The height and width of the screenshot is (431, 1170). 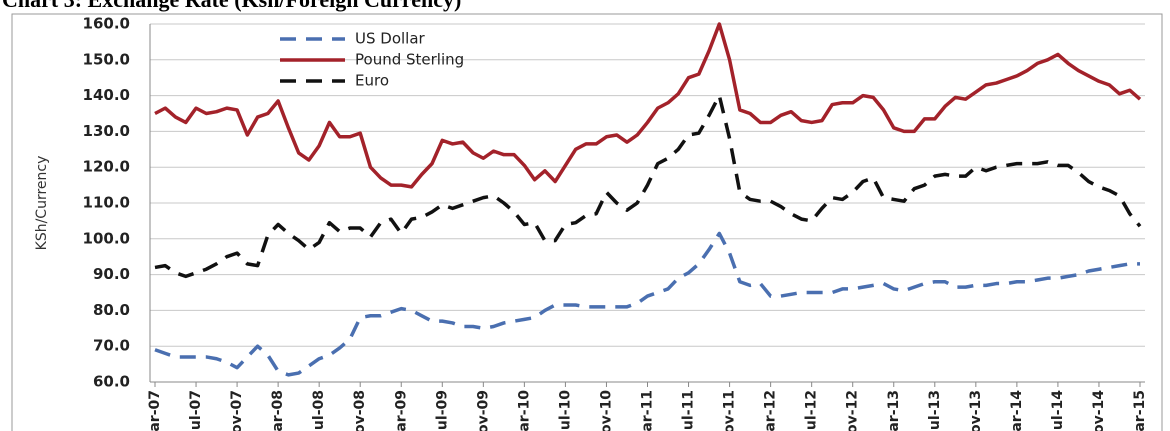 I want to click on x-tick-label: Mar-12, so click(x=771, y=410).